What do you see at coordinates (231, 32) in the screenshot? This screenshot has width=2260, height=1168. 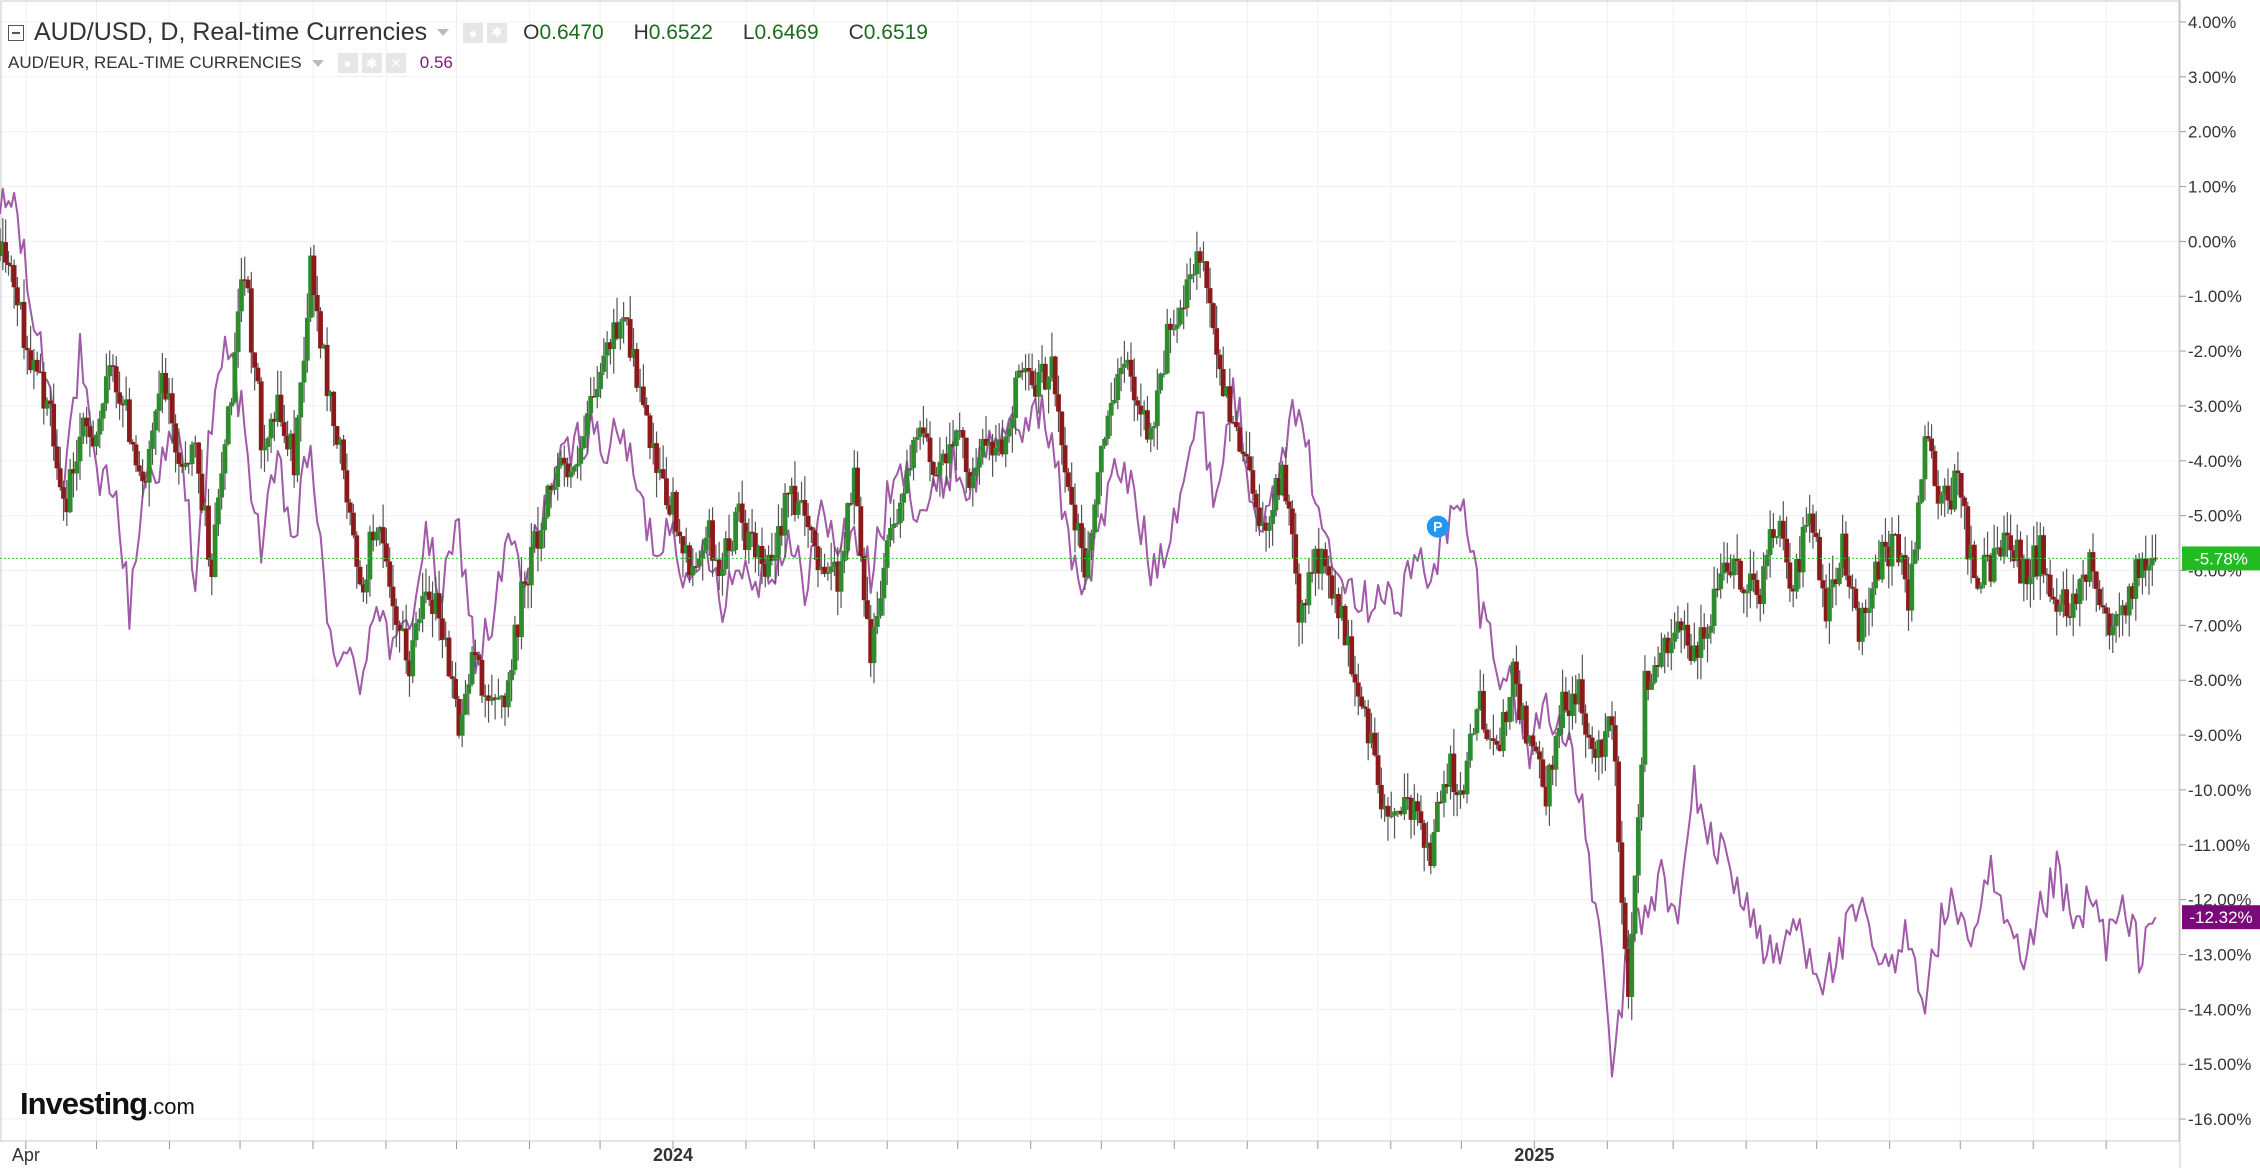 I see `main-series-title: AUD/USD, D, Real-time Currencies` at bounding box center [231, 32].